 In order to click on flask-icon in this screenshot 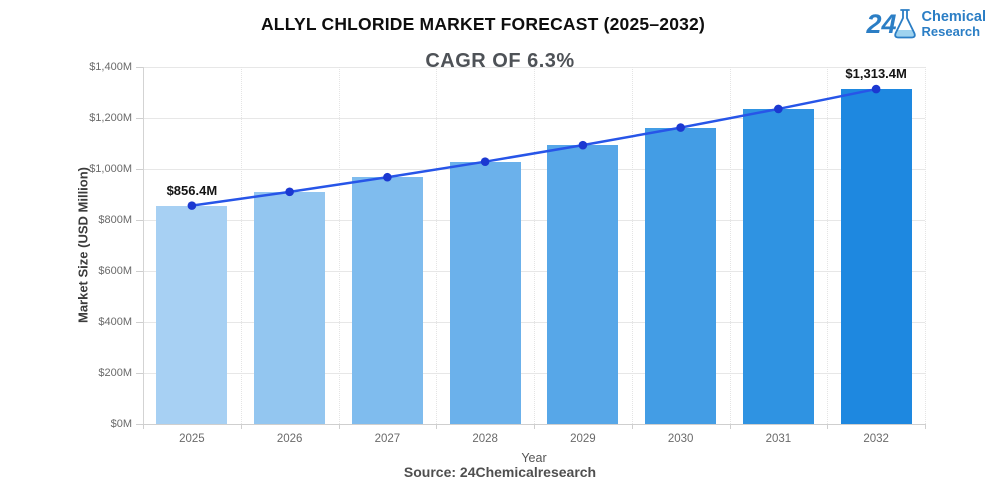, I will do `click(904, 24)`.